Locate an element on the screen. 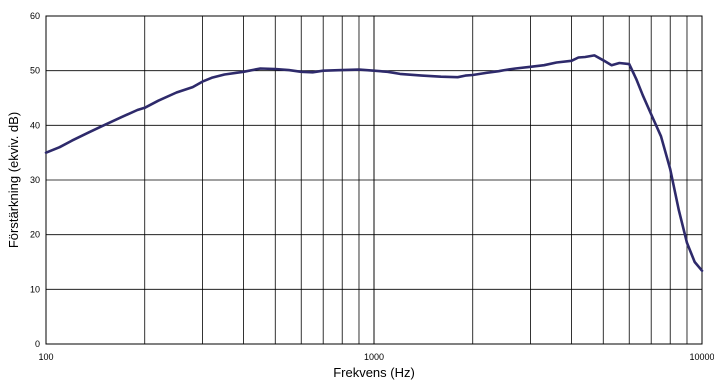  y-tick-label: 30 is located at coordinates (35, 180).